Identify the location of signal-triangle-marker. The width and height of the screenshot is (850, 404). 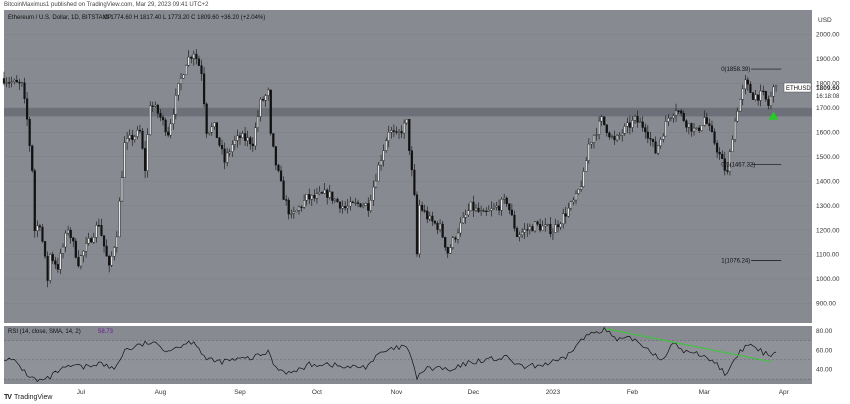
(773, 115).